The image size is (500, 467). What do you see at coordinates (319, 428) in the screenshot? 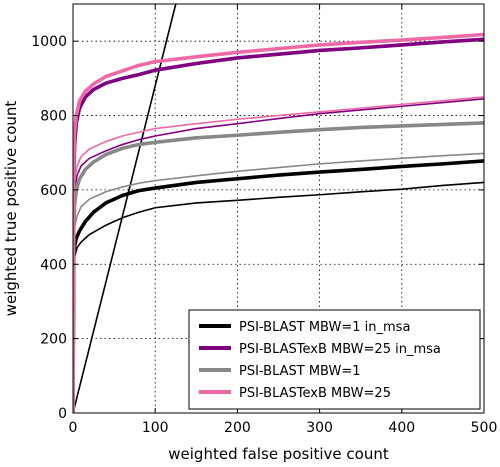
I see `x-tick-label: 300` at bounding box center [319, 428].